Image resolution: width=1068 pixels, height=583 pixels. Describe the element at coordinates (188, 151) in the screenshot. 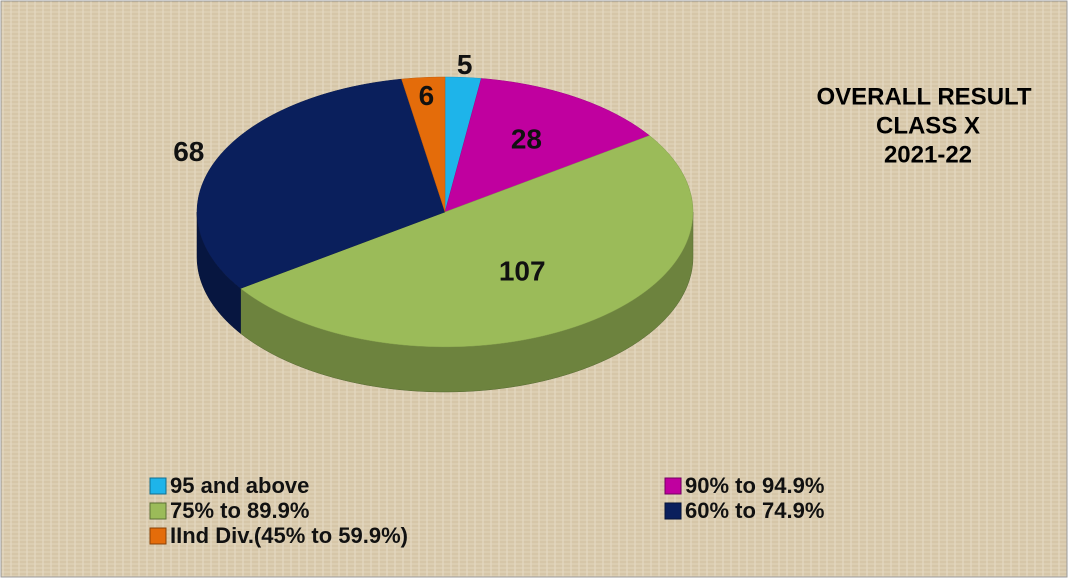

I see `data-label: 68` at that location.